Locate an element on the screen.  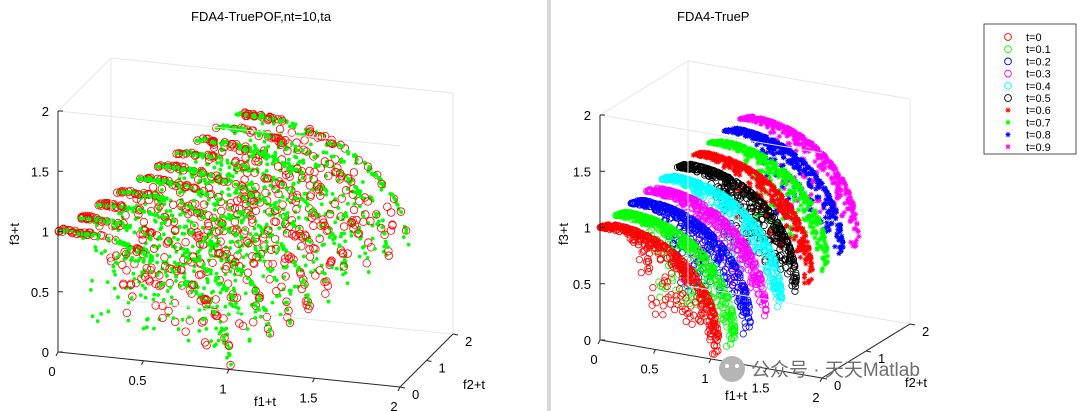
left-x-tick-label: 1.5 is located at coordinates (308, 397).